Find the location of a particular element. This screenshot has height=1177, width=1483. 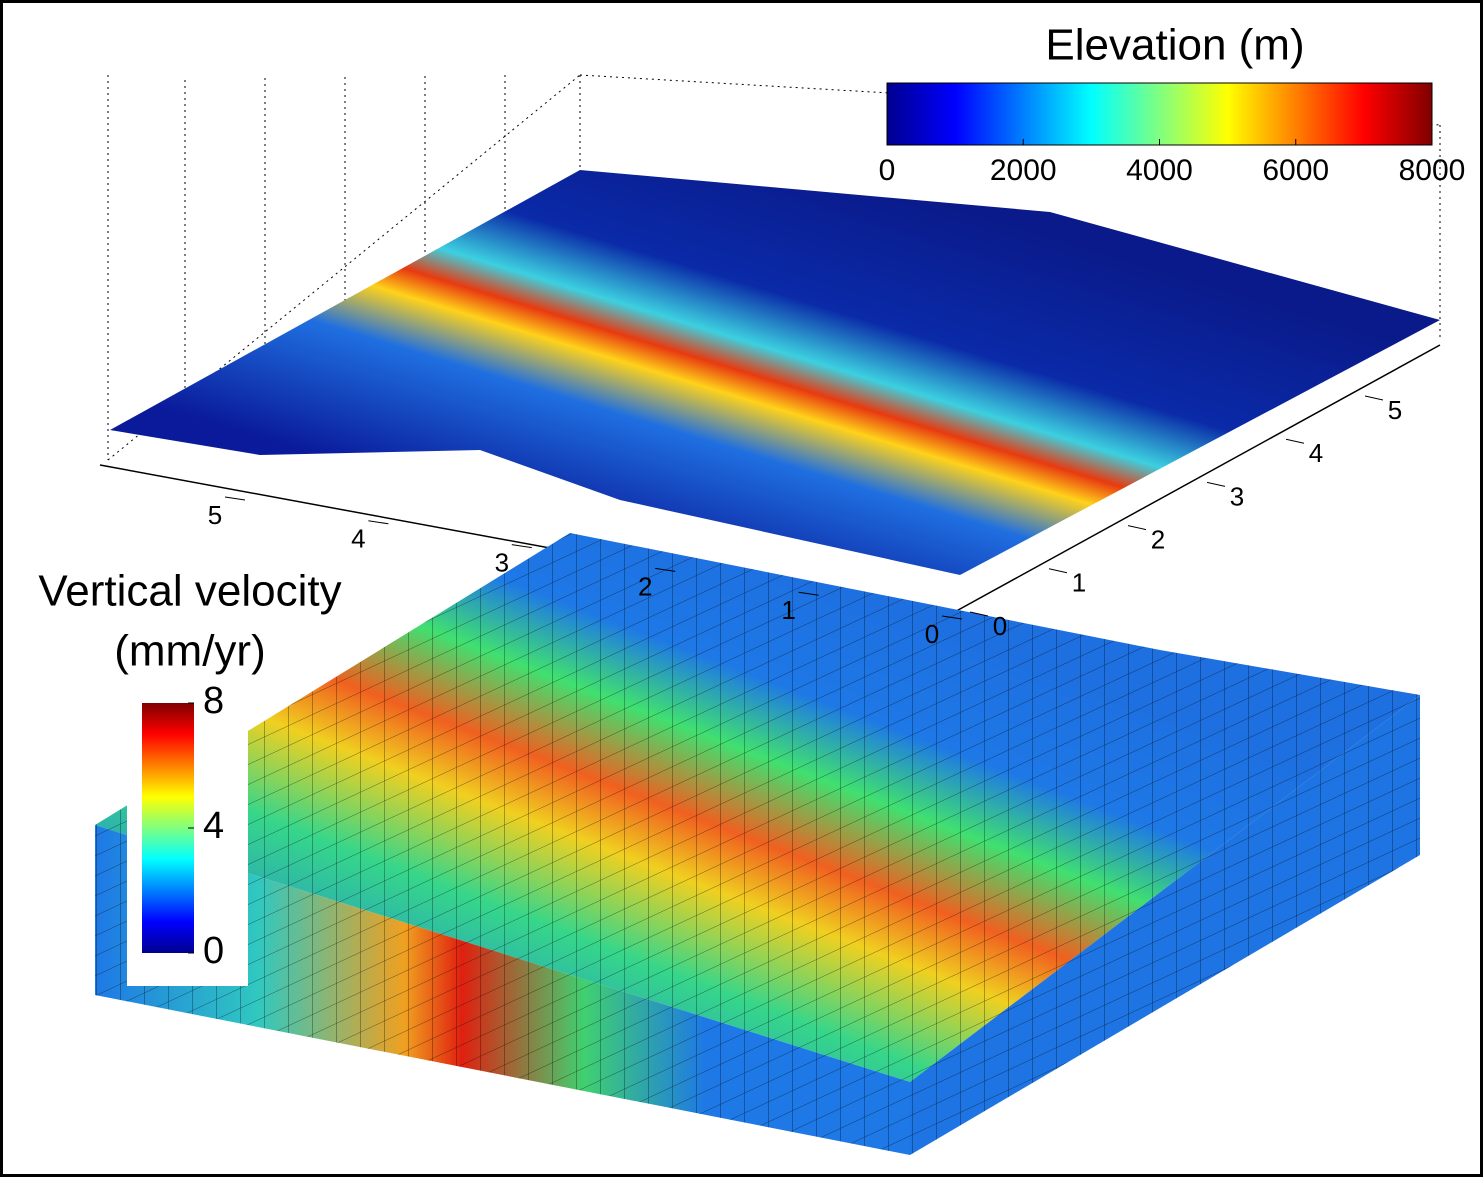

velocity-colorbar is located at coordinates (168, 828).